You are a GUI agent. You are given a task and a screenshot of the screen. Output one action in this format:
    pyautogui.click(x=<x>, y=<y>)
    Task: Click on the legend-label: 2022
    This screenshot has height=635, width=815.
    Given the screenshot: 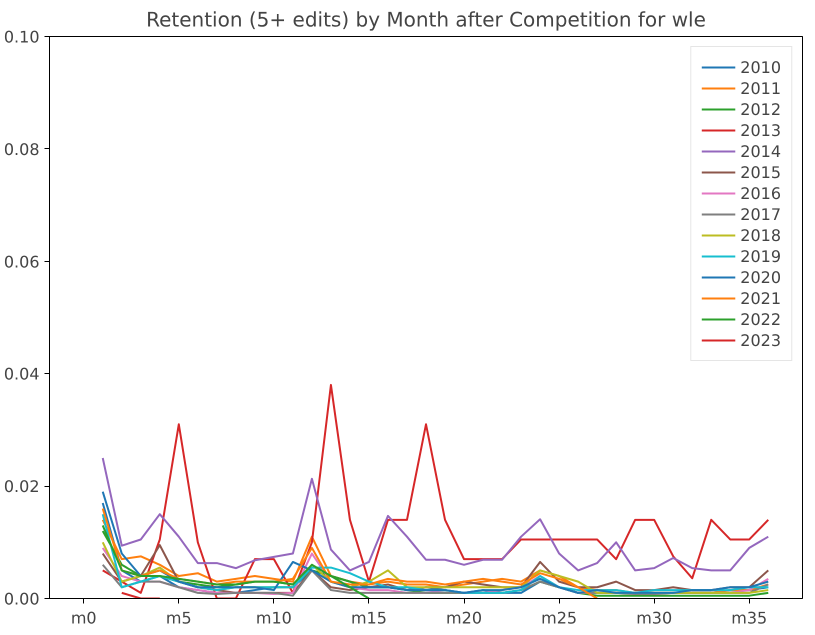 What is the action you would take?
    pyautogui.click(x=760, y=319)
    